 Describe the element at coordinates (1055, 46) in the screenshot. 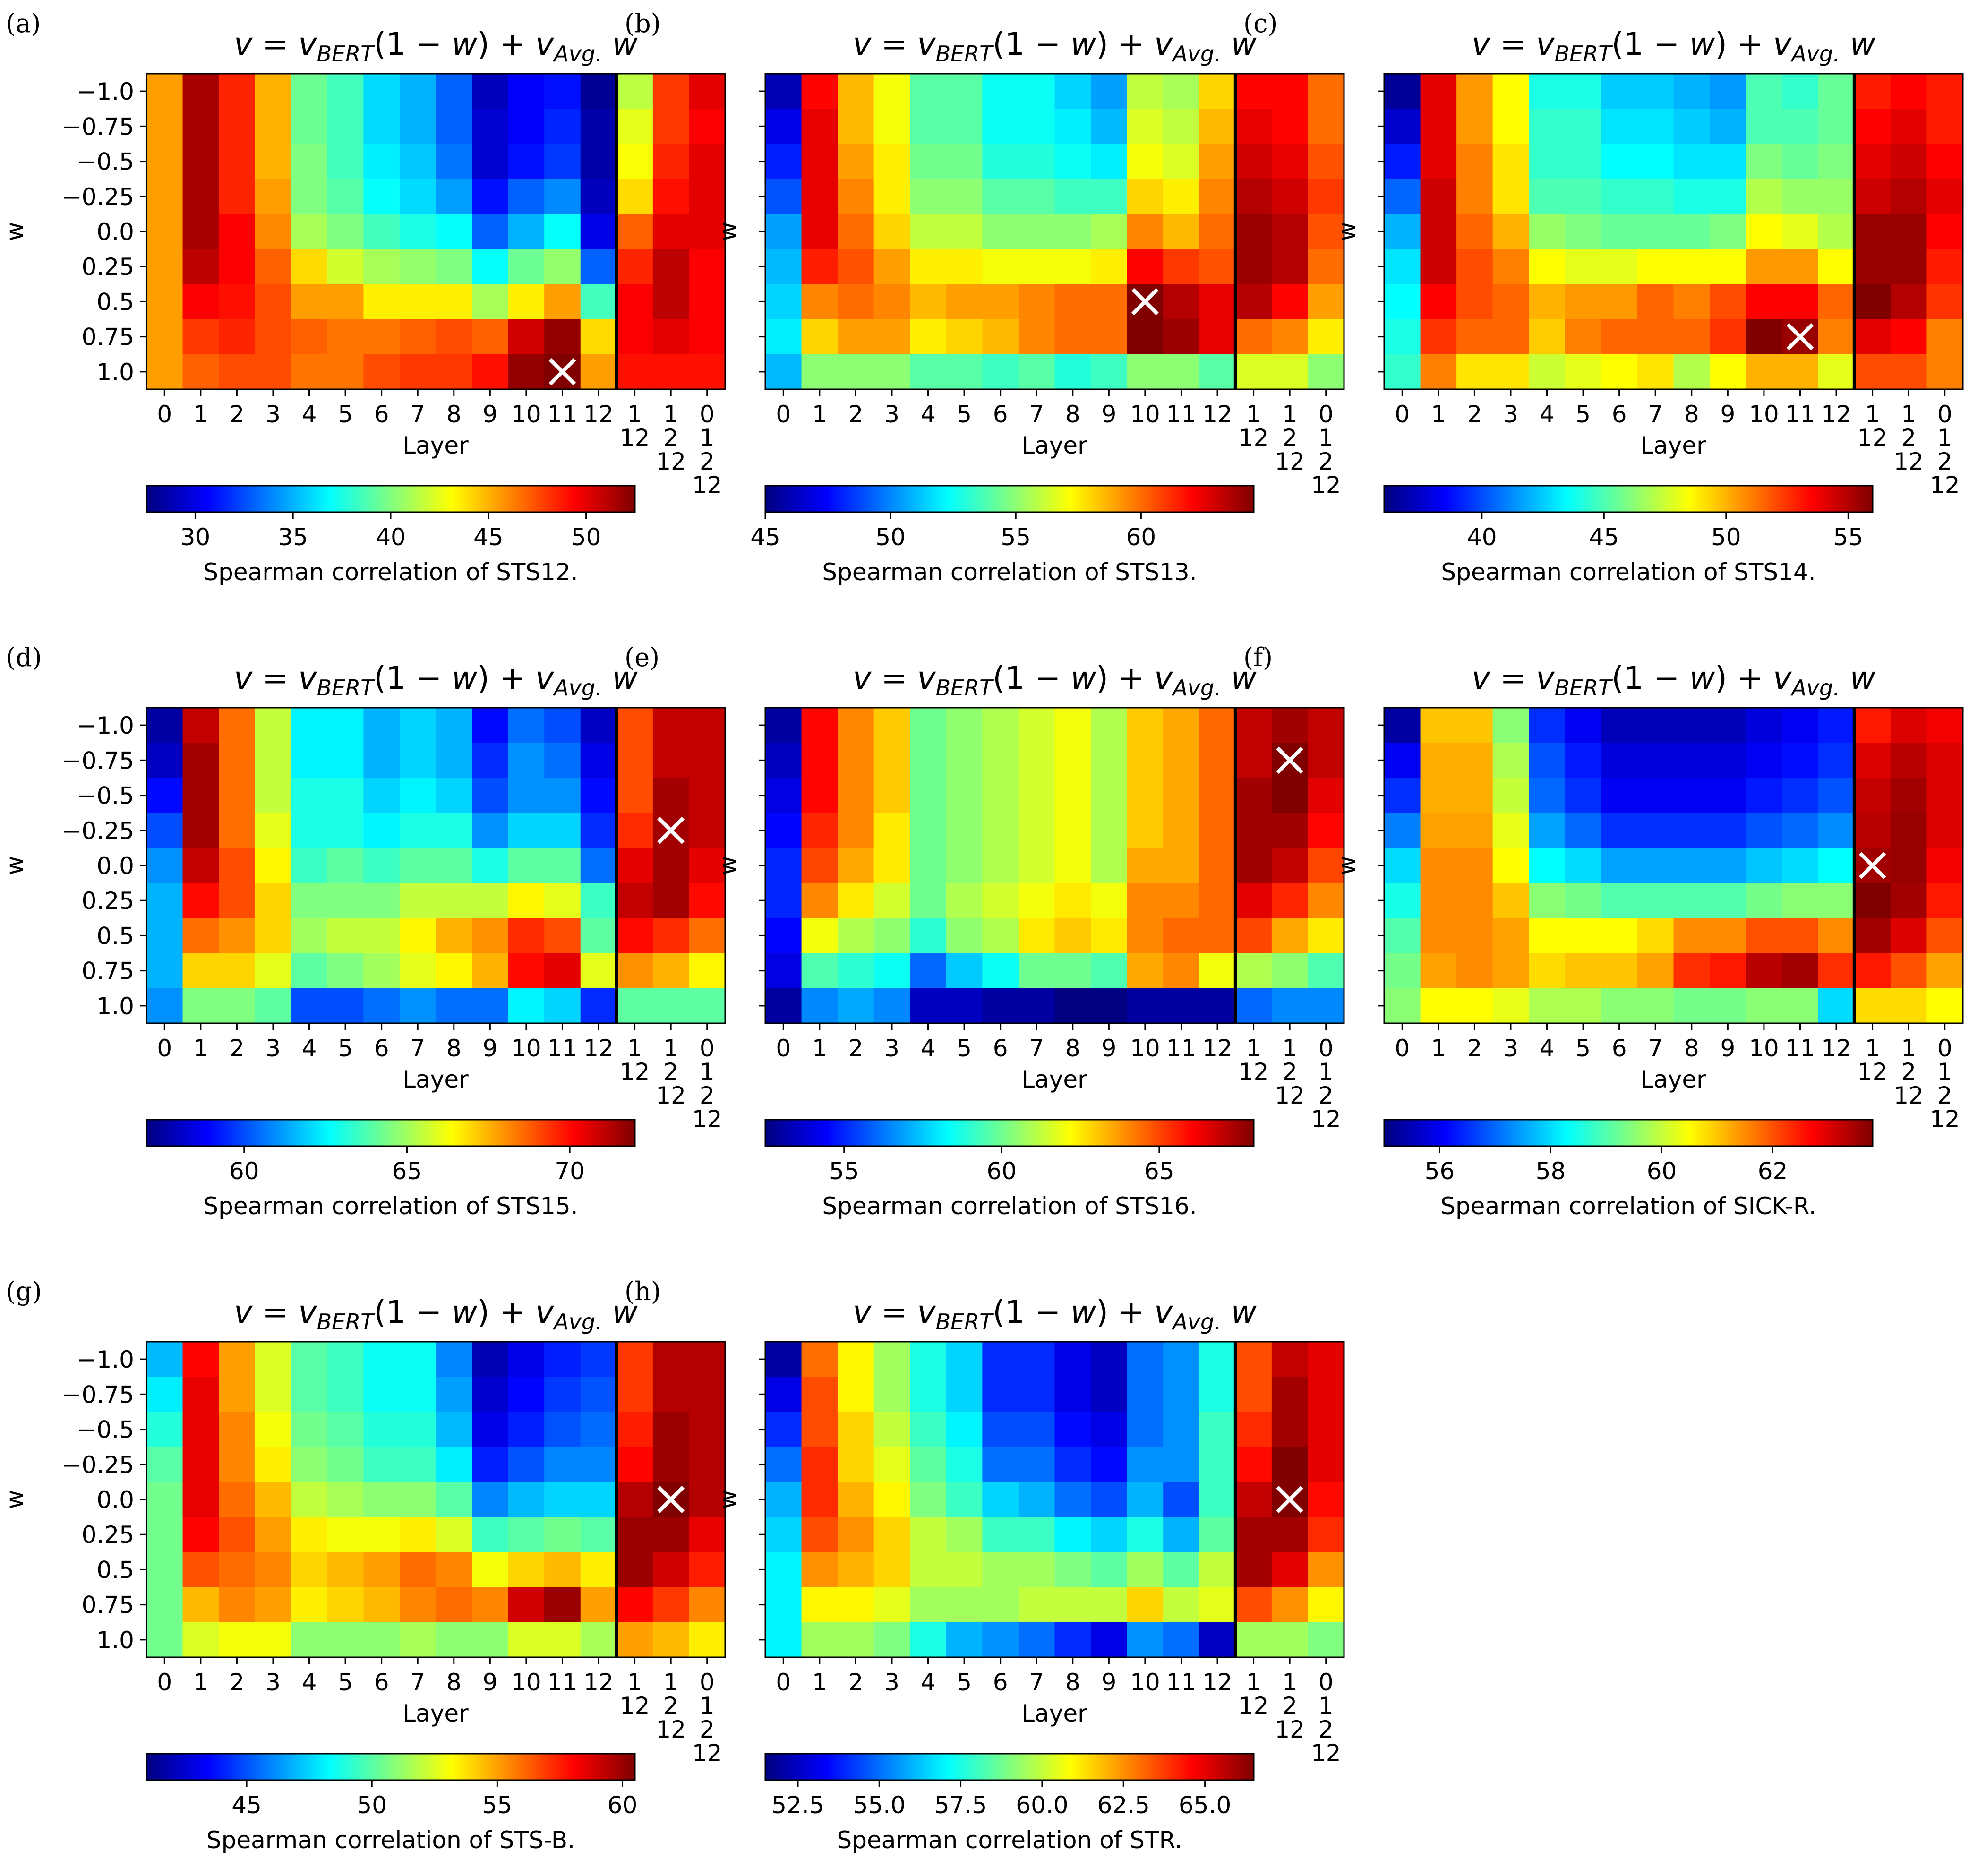

I see `panel-title: v = vBERT(1 − w) + vAvg. w` at that location.